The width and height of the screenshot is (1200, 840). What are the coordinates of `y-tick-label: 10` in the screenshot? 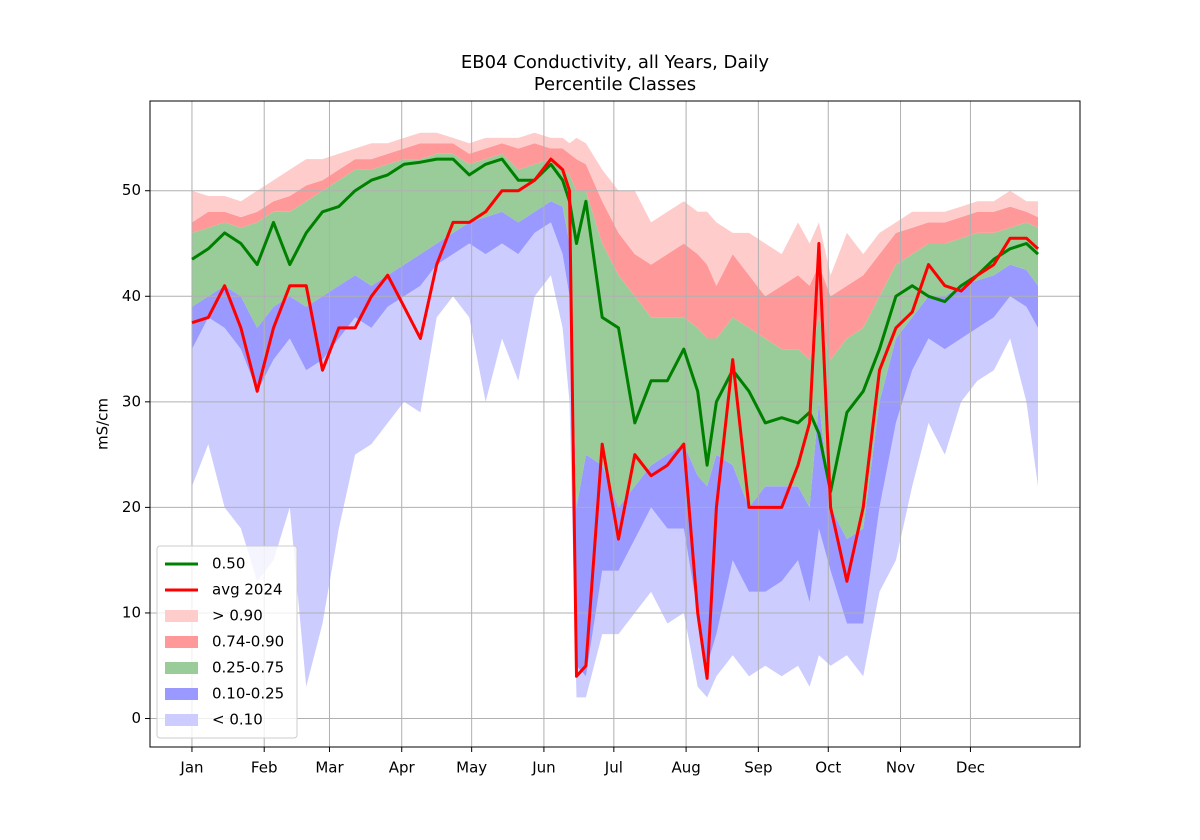 It's located at (131, 612).